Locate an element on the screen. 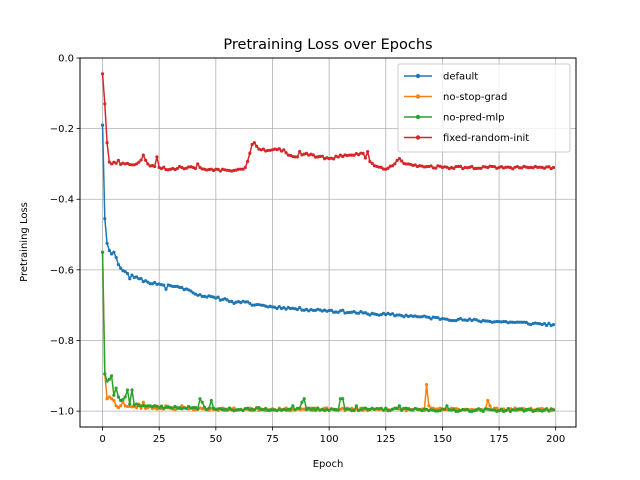 This screenshot has width=640, height=480. legend-swatch-marker is located at coordinates (418, 137).